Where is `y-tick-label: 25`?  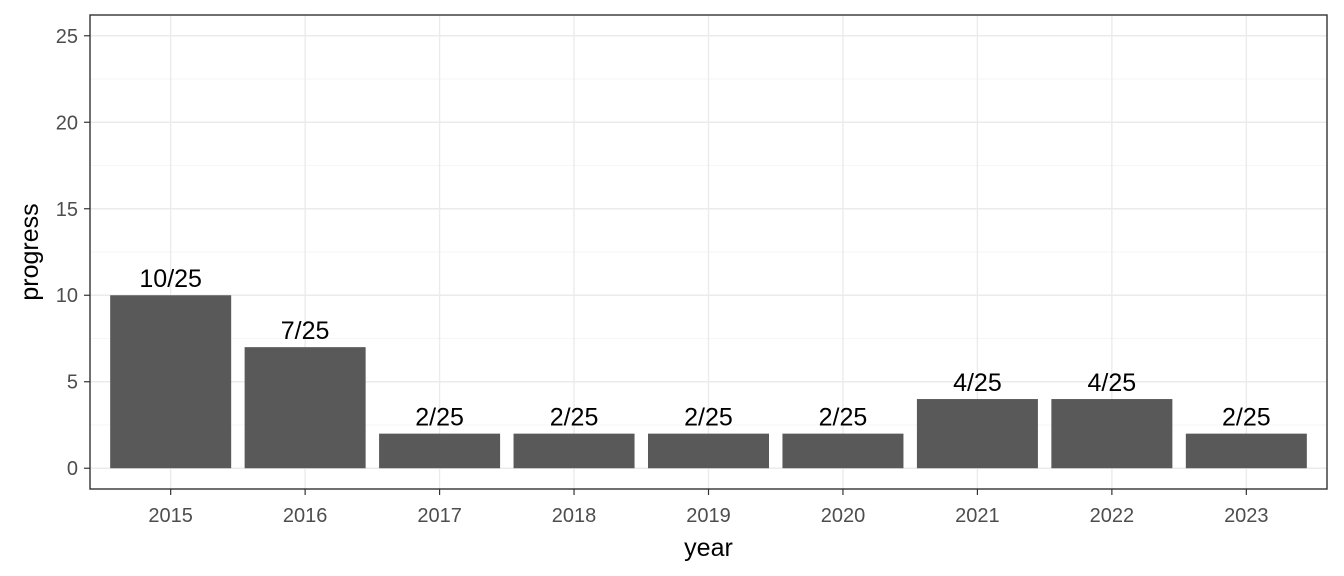
y-tick-label: 25 is located at coordinates (67, 37).